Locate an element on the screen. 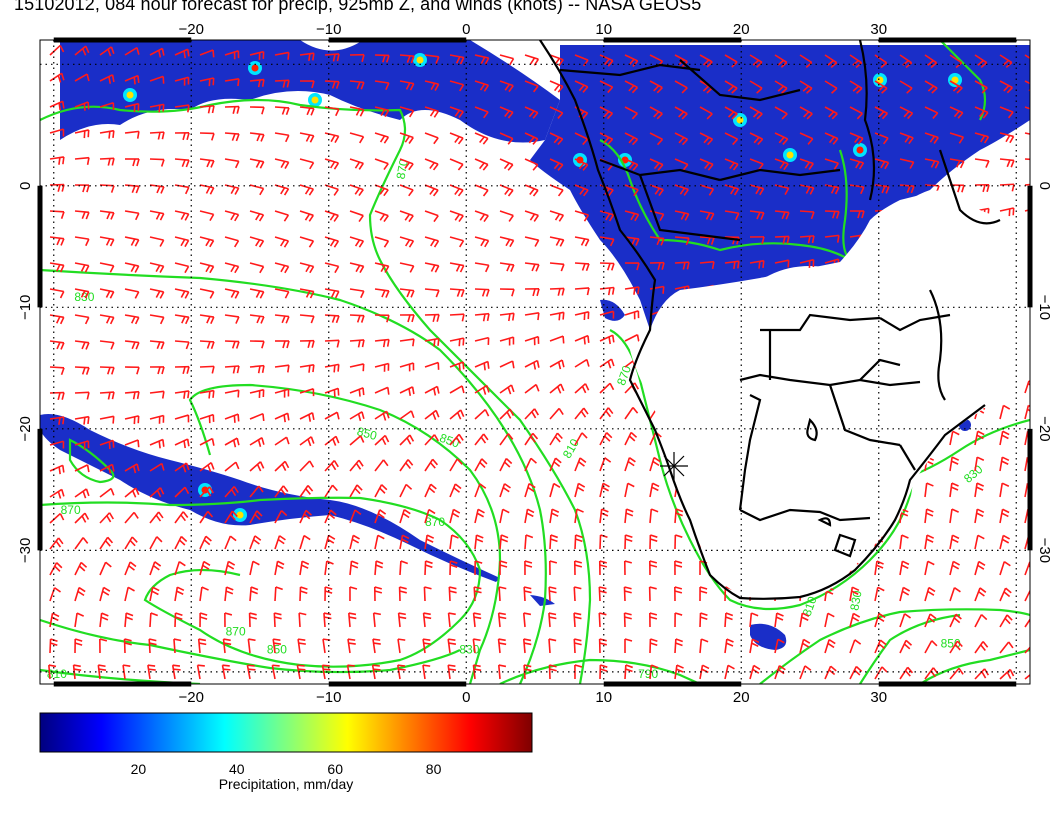 The width and height of the screenshot is (1056, 816). contour-label: 830 is located at coordinates (973, 474).